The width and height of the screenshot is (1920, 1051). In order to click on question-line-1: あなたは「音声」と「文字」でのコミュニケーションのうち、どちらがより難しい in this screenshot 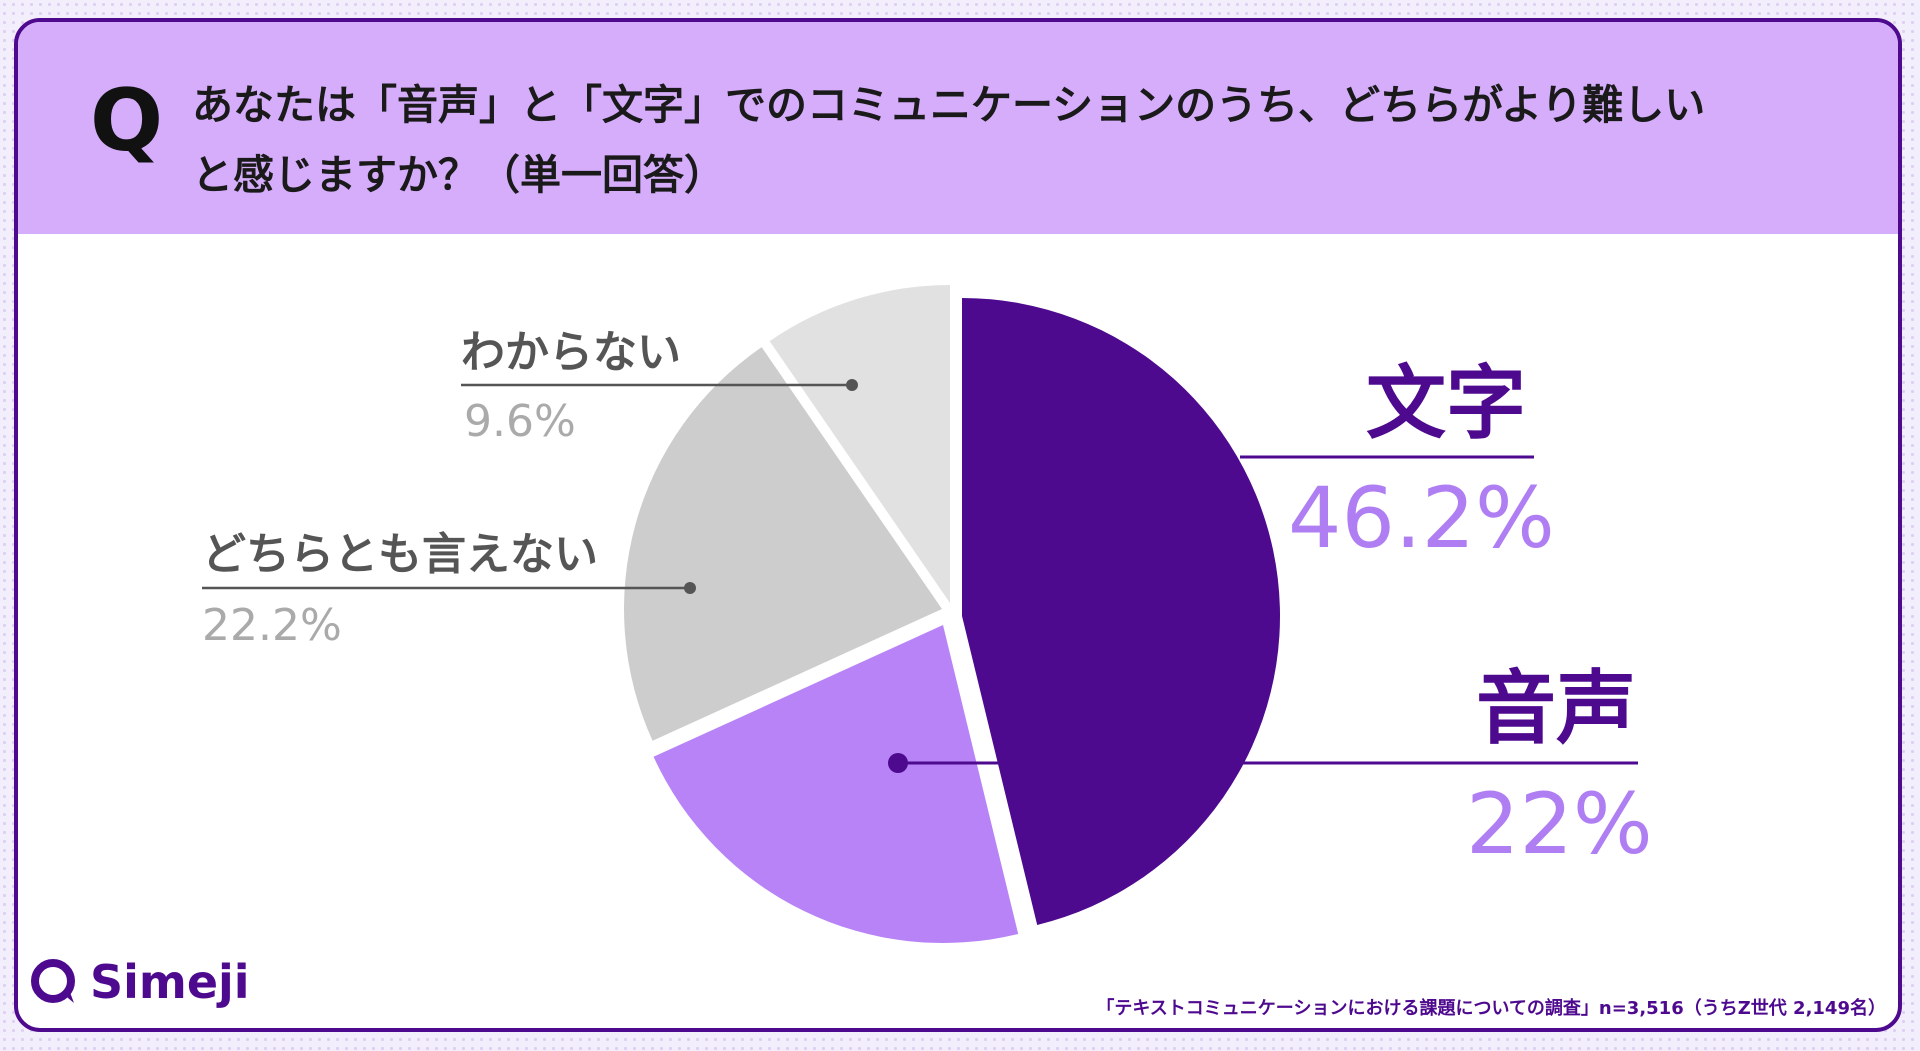, I will do `click(949, 105)`.